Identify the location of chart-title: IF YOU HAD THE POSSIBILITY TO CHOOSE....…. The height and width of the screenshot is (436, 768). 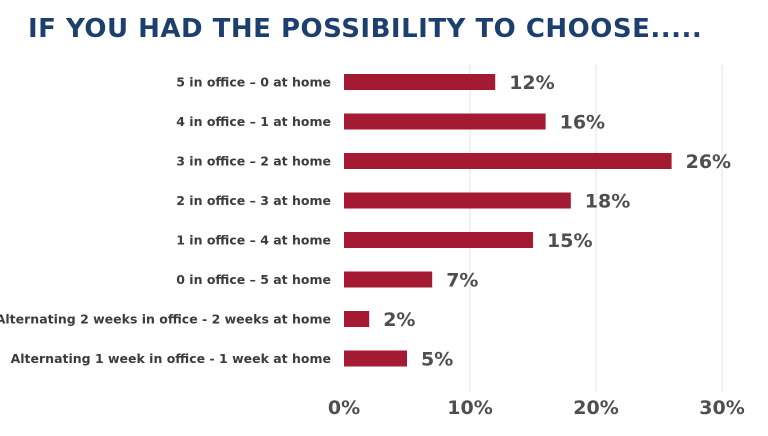
(365, 29).